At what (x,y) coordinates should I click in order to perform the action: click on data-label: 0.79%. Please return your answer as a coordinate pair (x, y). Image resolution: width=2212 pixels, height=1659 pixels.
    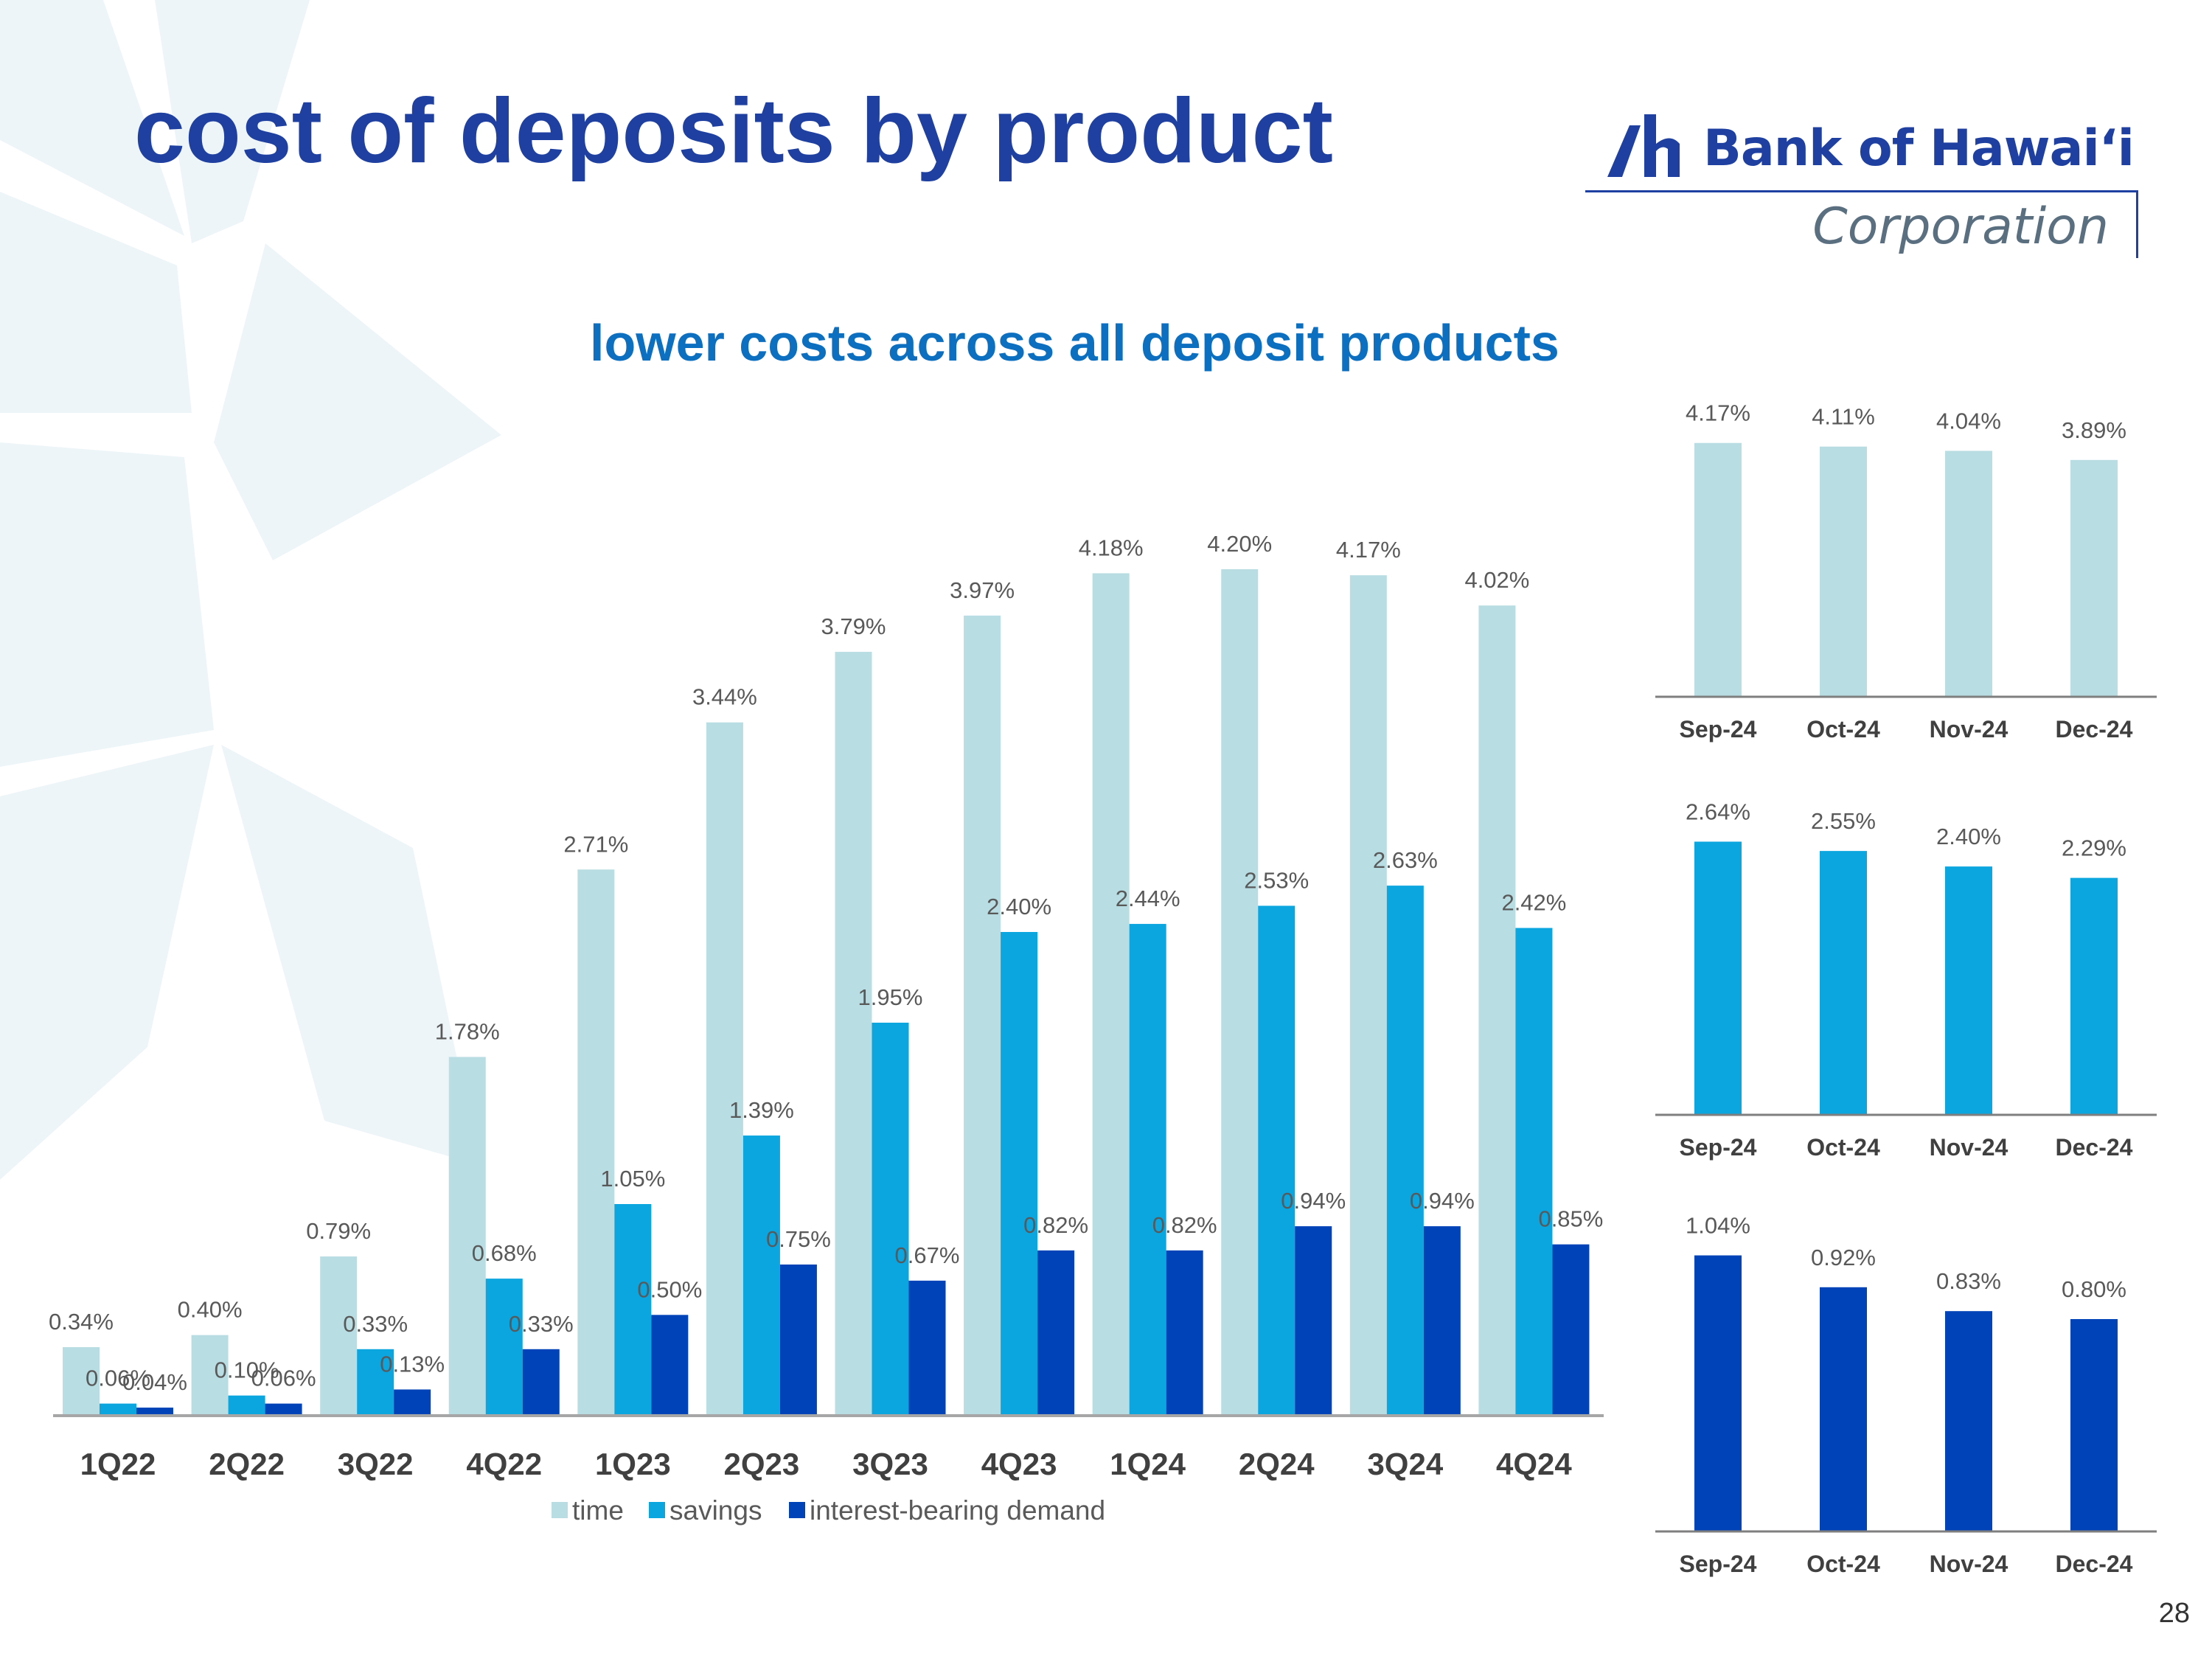
    Looking at the image, I should click on (338, 1231).